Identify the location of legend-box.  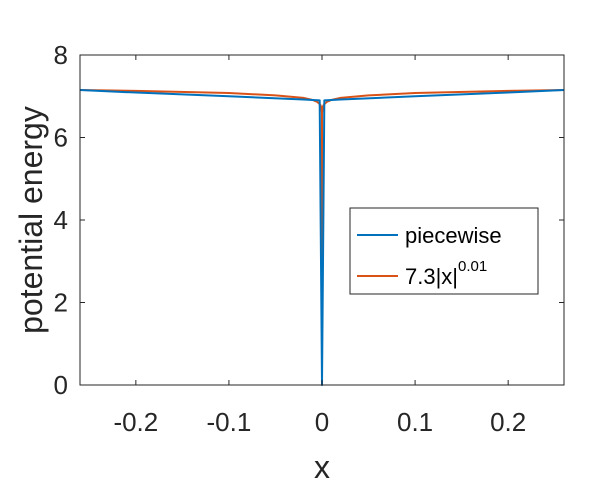
(444, 251).